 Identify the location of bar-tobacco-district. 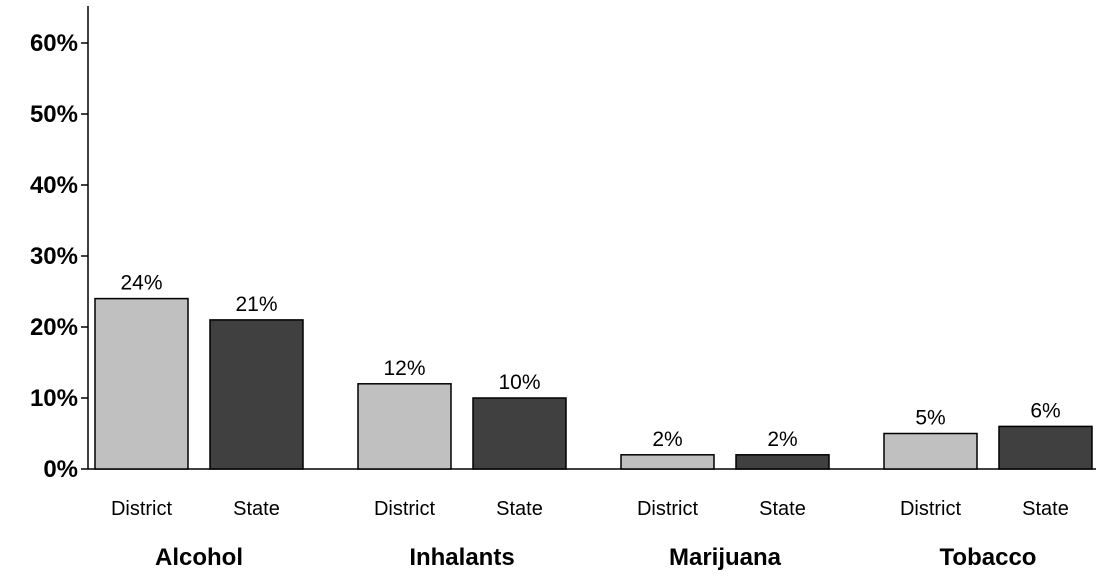
(930, 451).